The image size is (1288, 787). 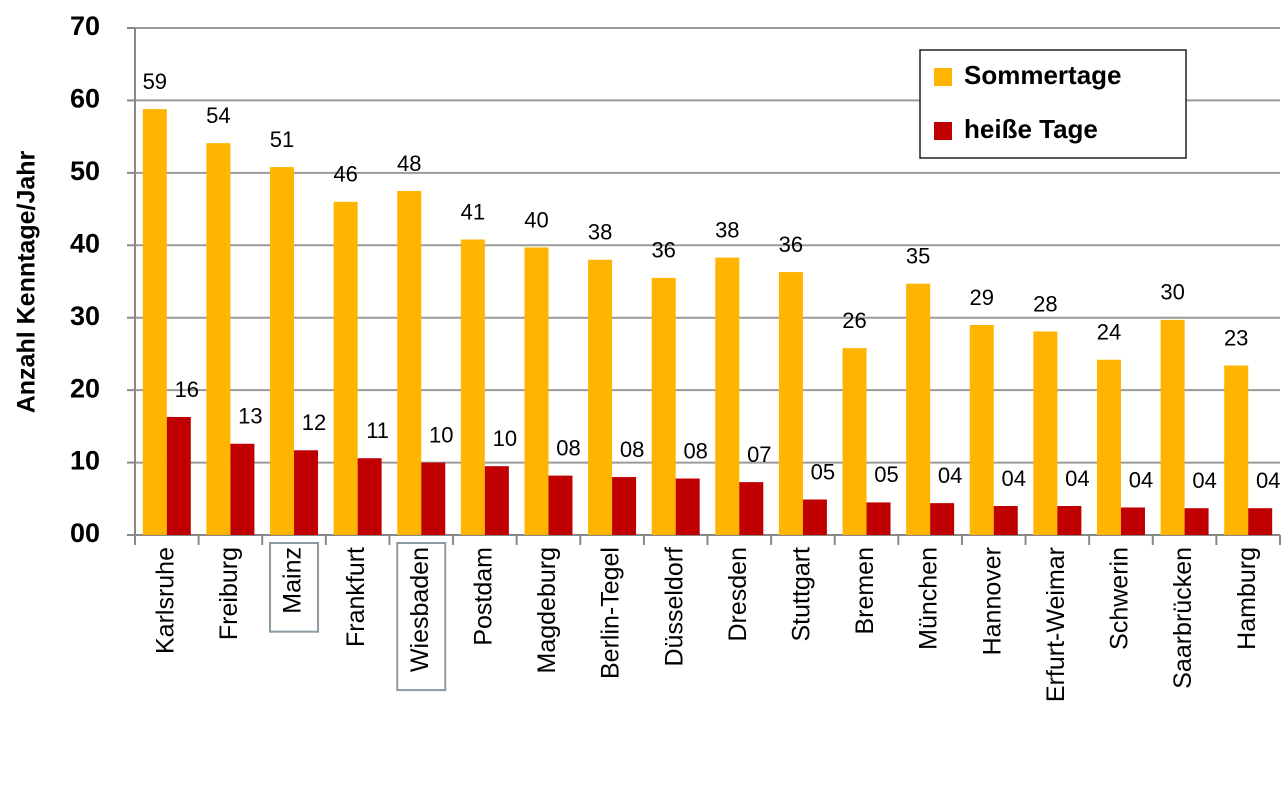 I want to click on data-label: 12, so click(x=314, y=422).